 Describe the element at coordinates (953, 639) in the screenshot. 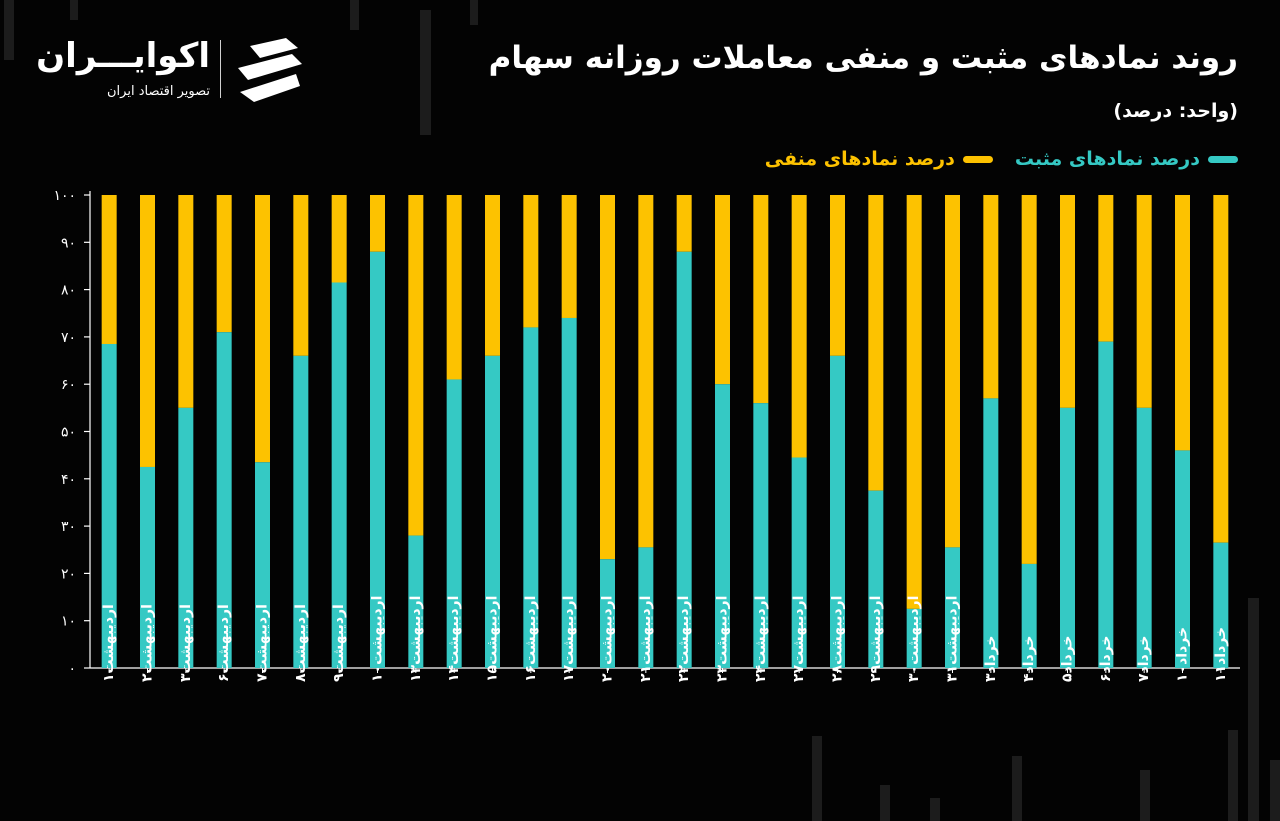

I see `x-tick-label: اردیبهشت۳۱` at that location.